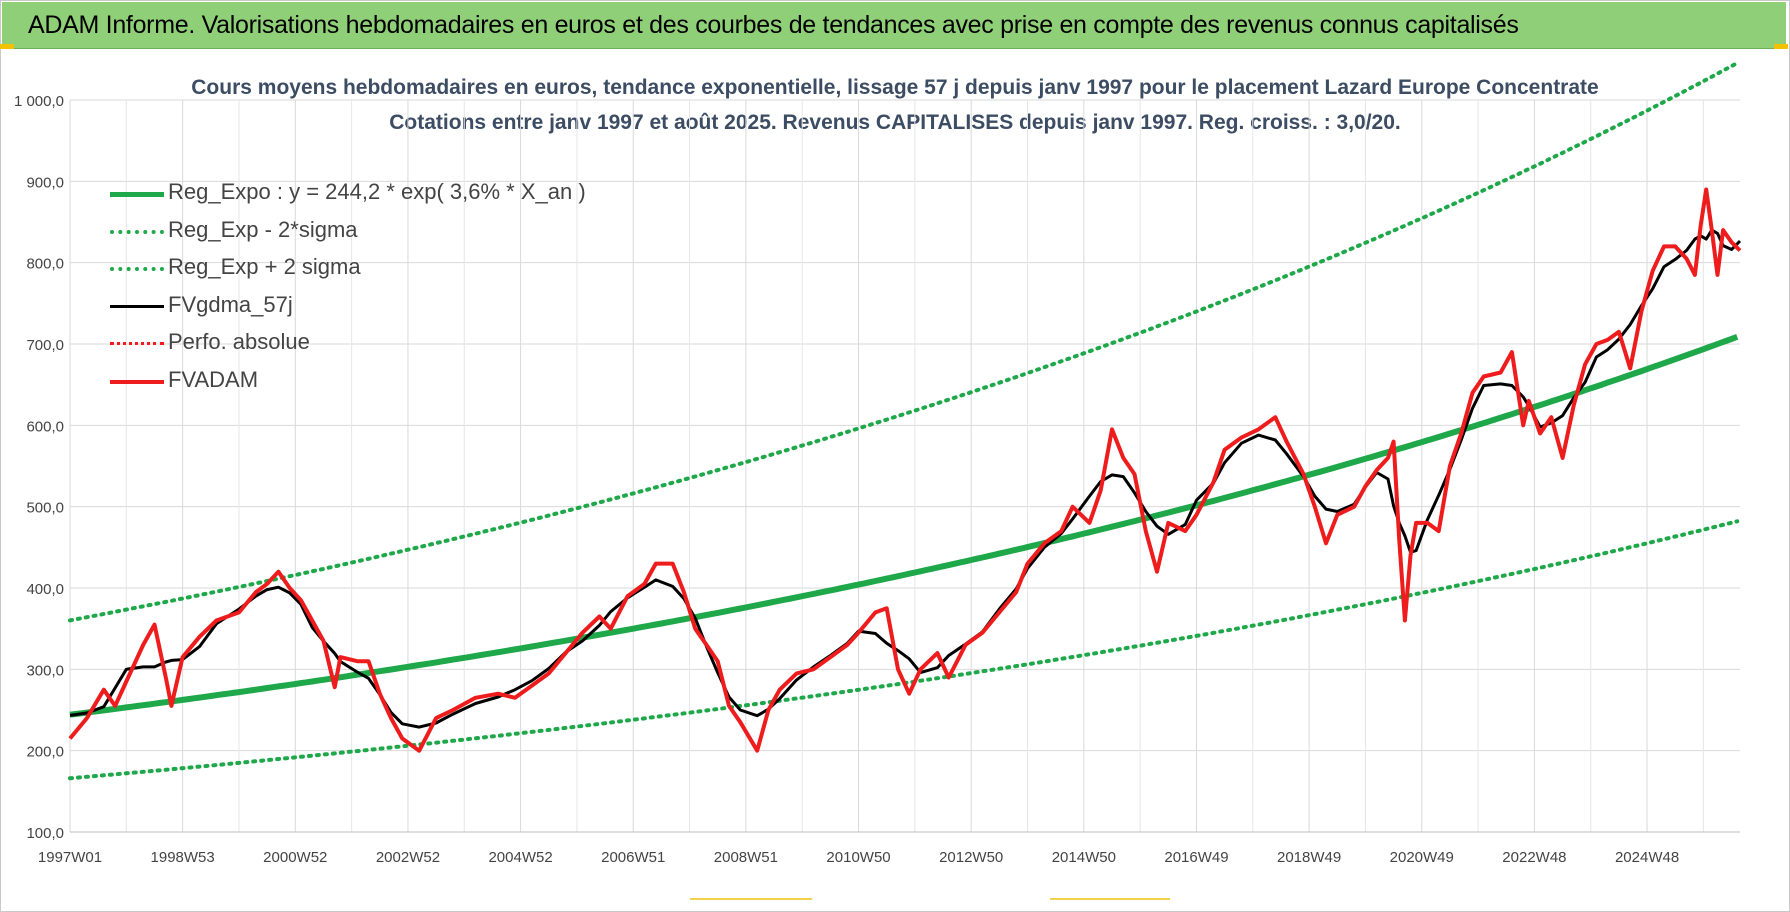  What do you see at coordinates (1534, 857) in the screenshot?
I see `x-tick-label: 2022W48` at bounding box center [1534, 857].